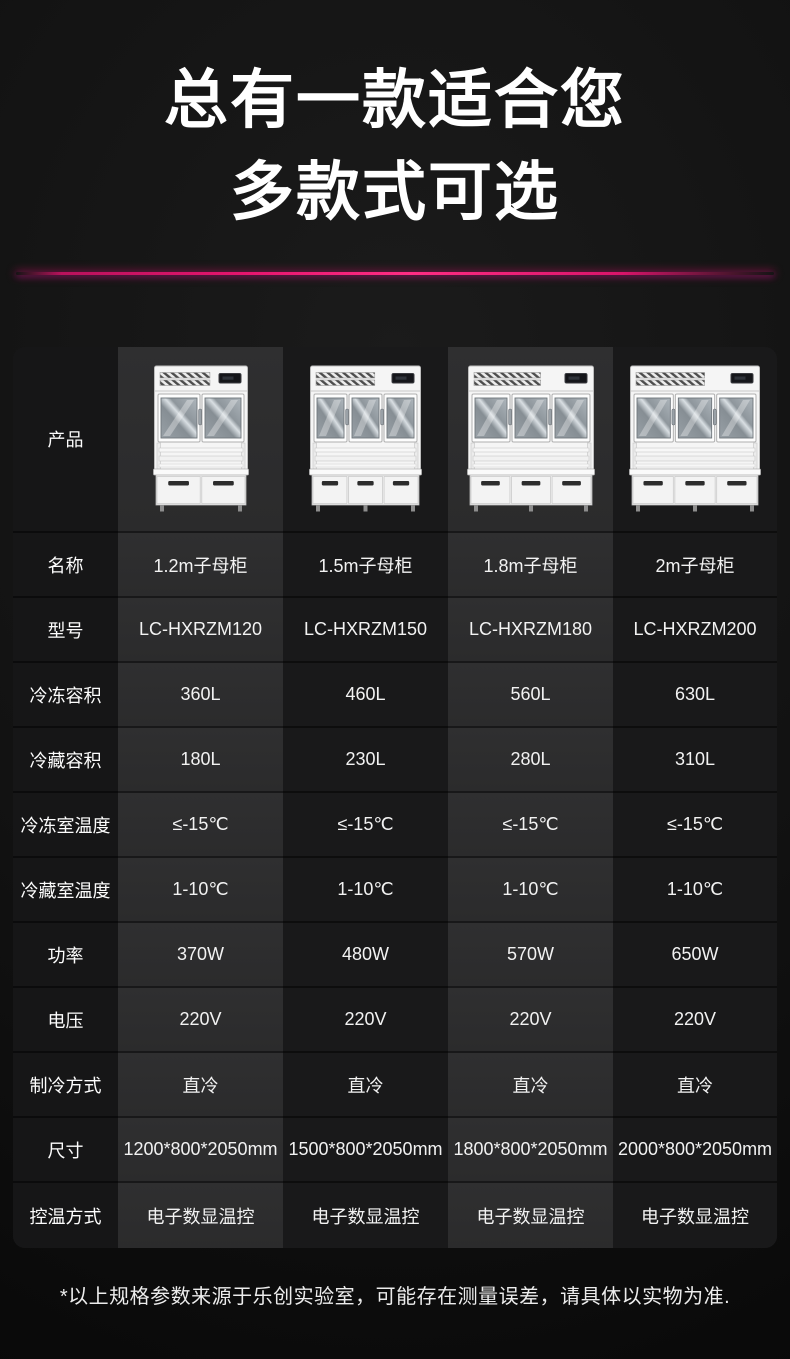 This screenshot has width=790, height=1359. What do you see at coordinates (530, 825) in the screenshot?
I see `cell-freeze_temp-2: ≤-15℃` at bounding box center [530, 825].